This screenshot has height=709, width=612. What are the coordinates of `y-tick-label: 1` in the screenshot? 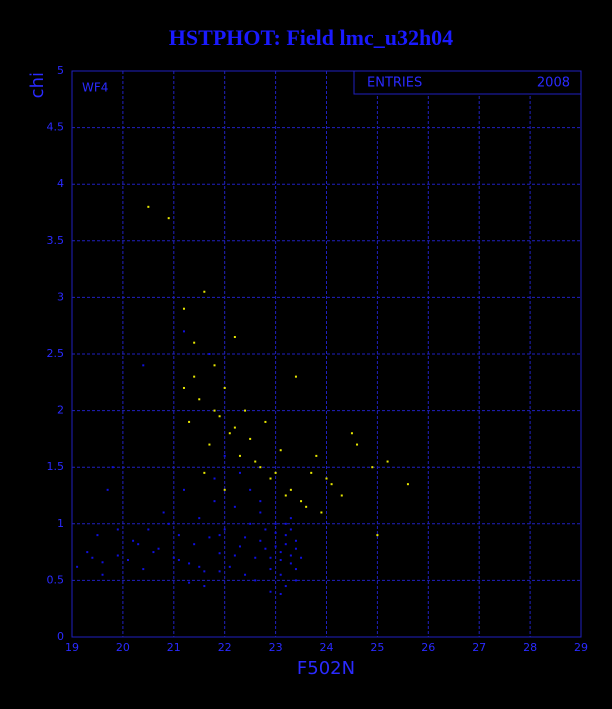 It's located at (60, 523).